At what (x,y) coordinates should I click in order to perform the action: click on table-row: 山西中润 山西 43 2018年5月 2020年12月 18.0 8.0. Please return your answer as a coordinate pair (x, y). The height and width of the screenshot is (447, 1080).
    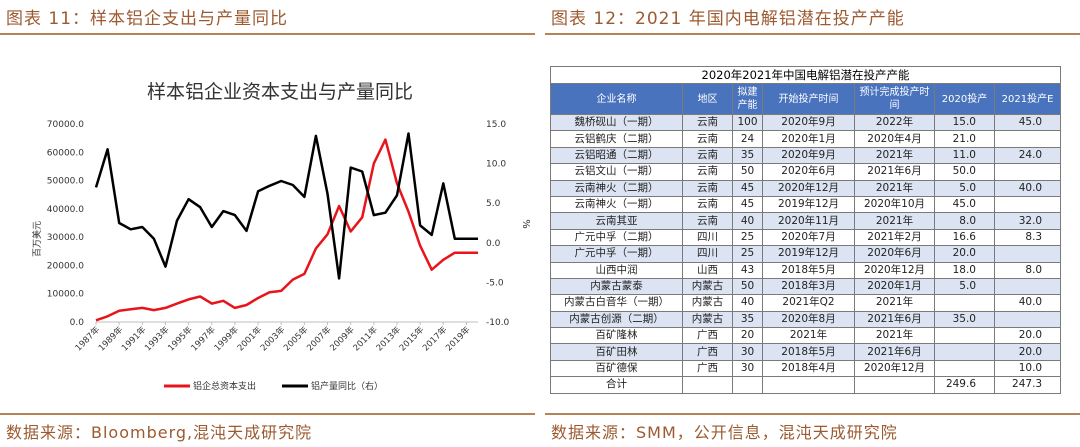
    Looking at the image, I should click on (806, 270).